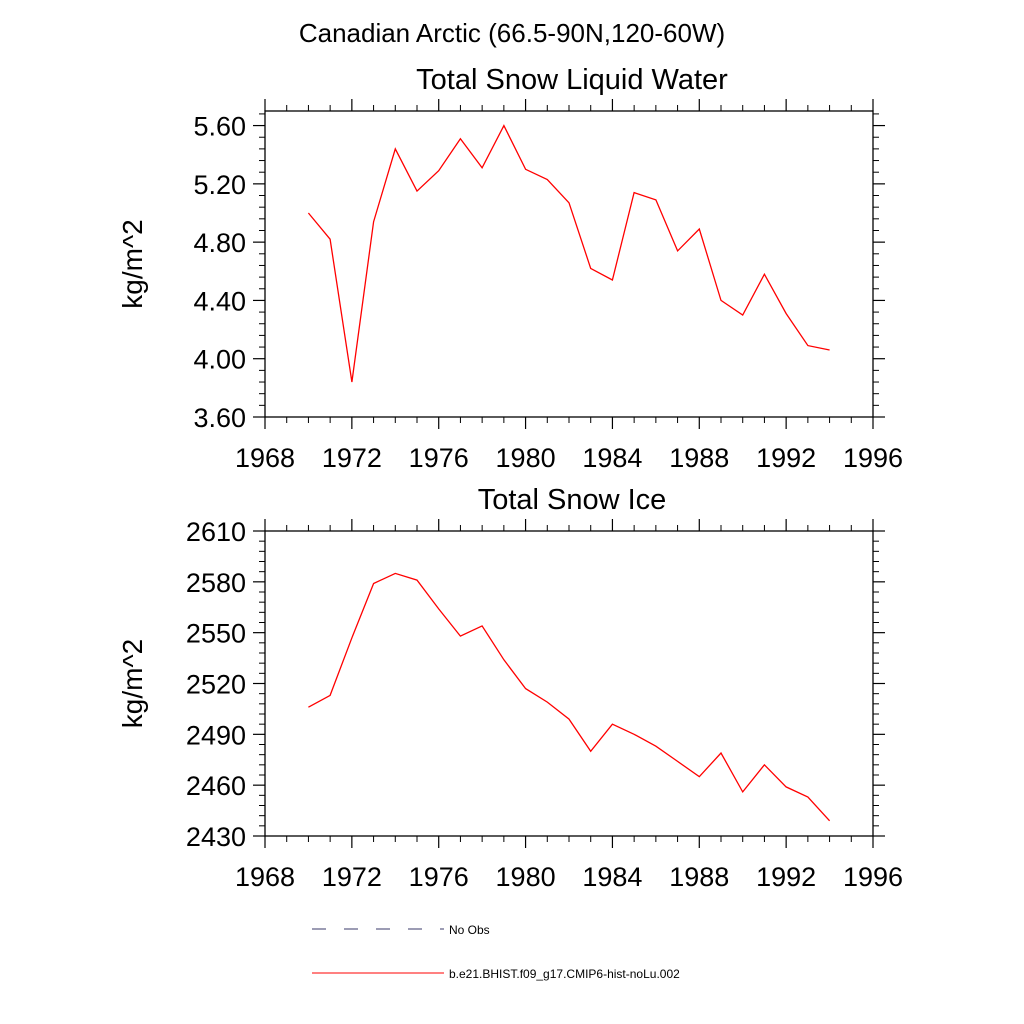 This screenshot has width=1024, height=1024. Describe the element at coordinates (219, 185) in the screenshot. I see `y-tick-label: 5.20` at that location.